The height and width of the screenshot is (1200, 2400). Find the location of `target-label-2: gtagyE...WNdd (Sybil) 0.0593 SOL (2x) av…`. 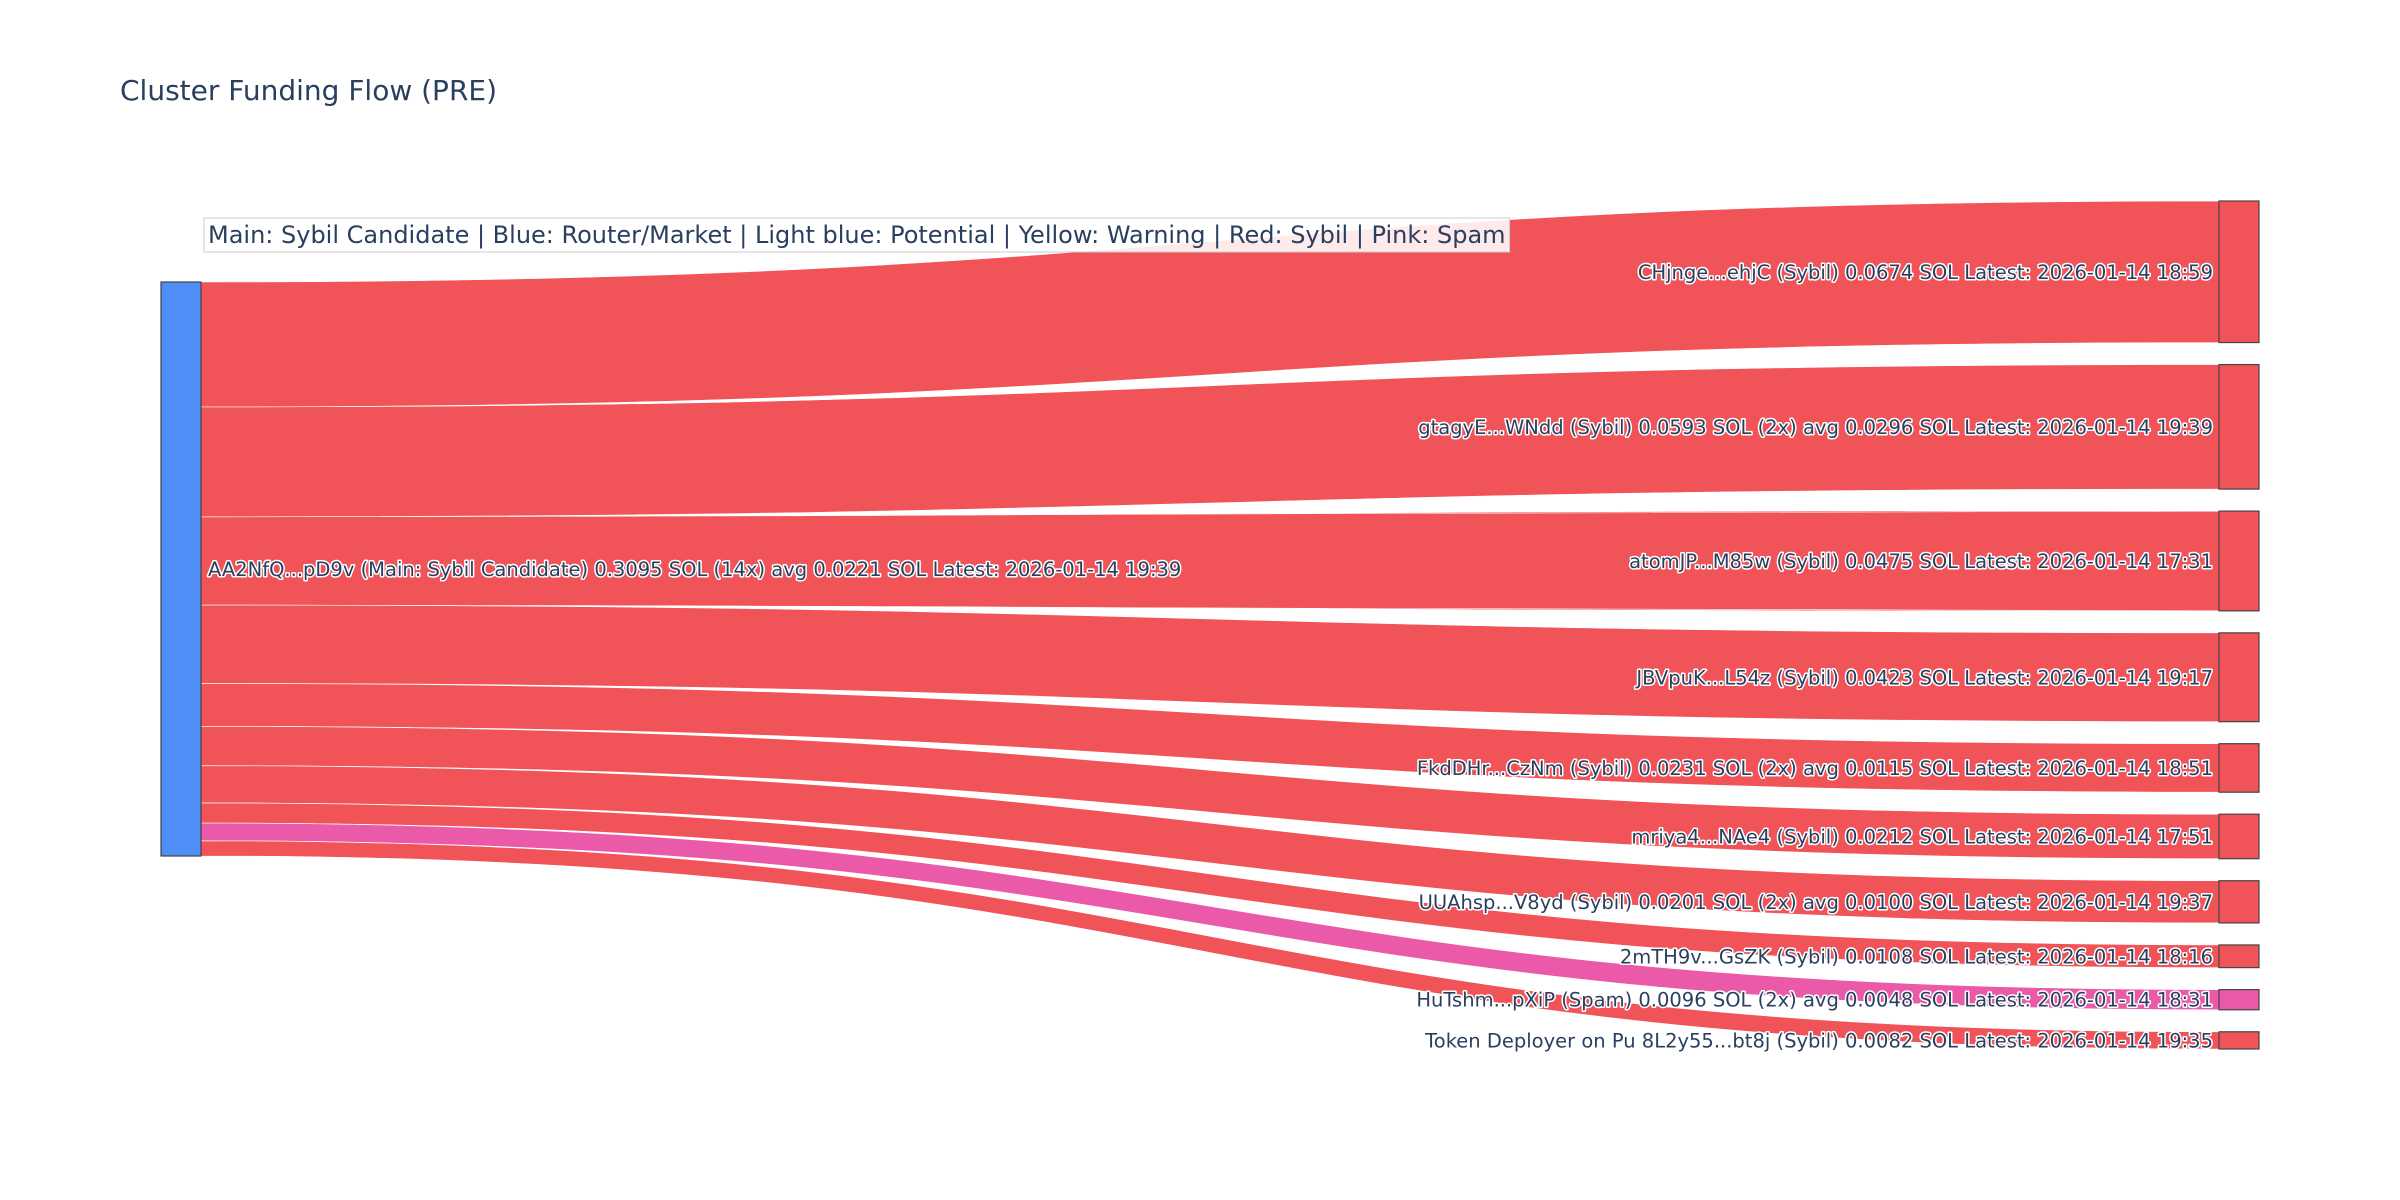

target-label-2: gtagyE...WNdd (Sybil) 0.0593 SOL (2x) av… is located at coordinates (1815, 427).